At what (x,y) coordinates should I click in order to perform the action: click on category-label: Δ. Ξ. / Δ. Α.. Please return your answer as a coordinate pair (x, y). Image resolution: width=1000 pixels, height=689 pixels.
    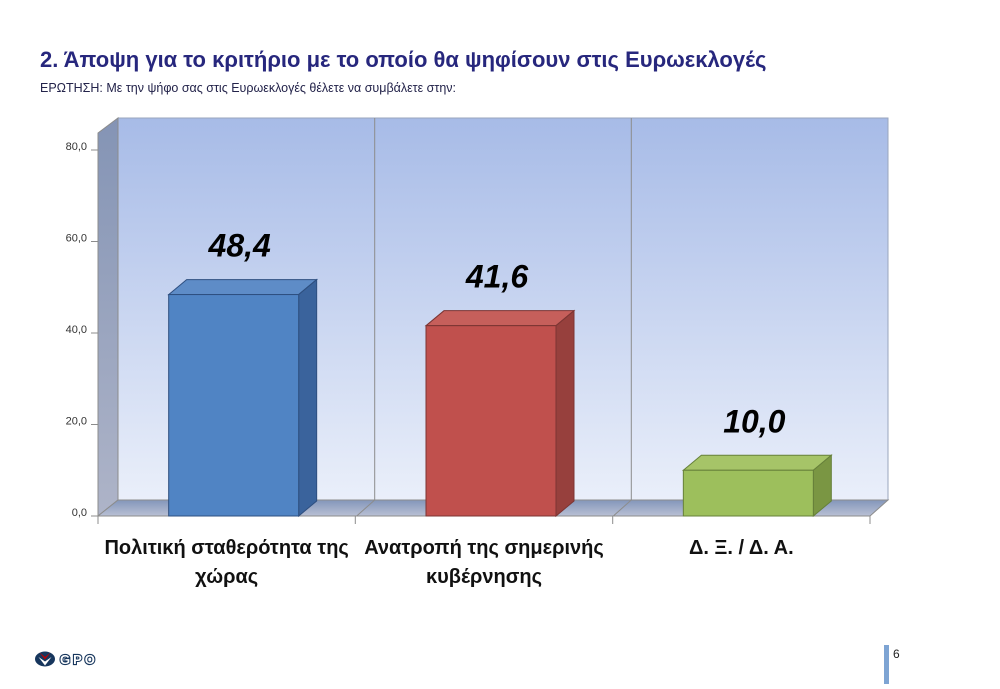
    Looking at the image, I should click on (741, 548).